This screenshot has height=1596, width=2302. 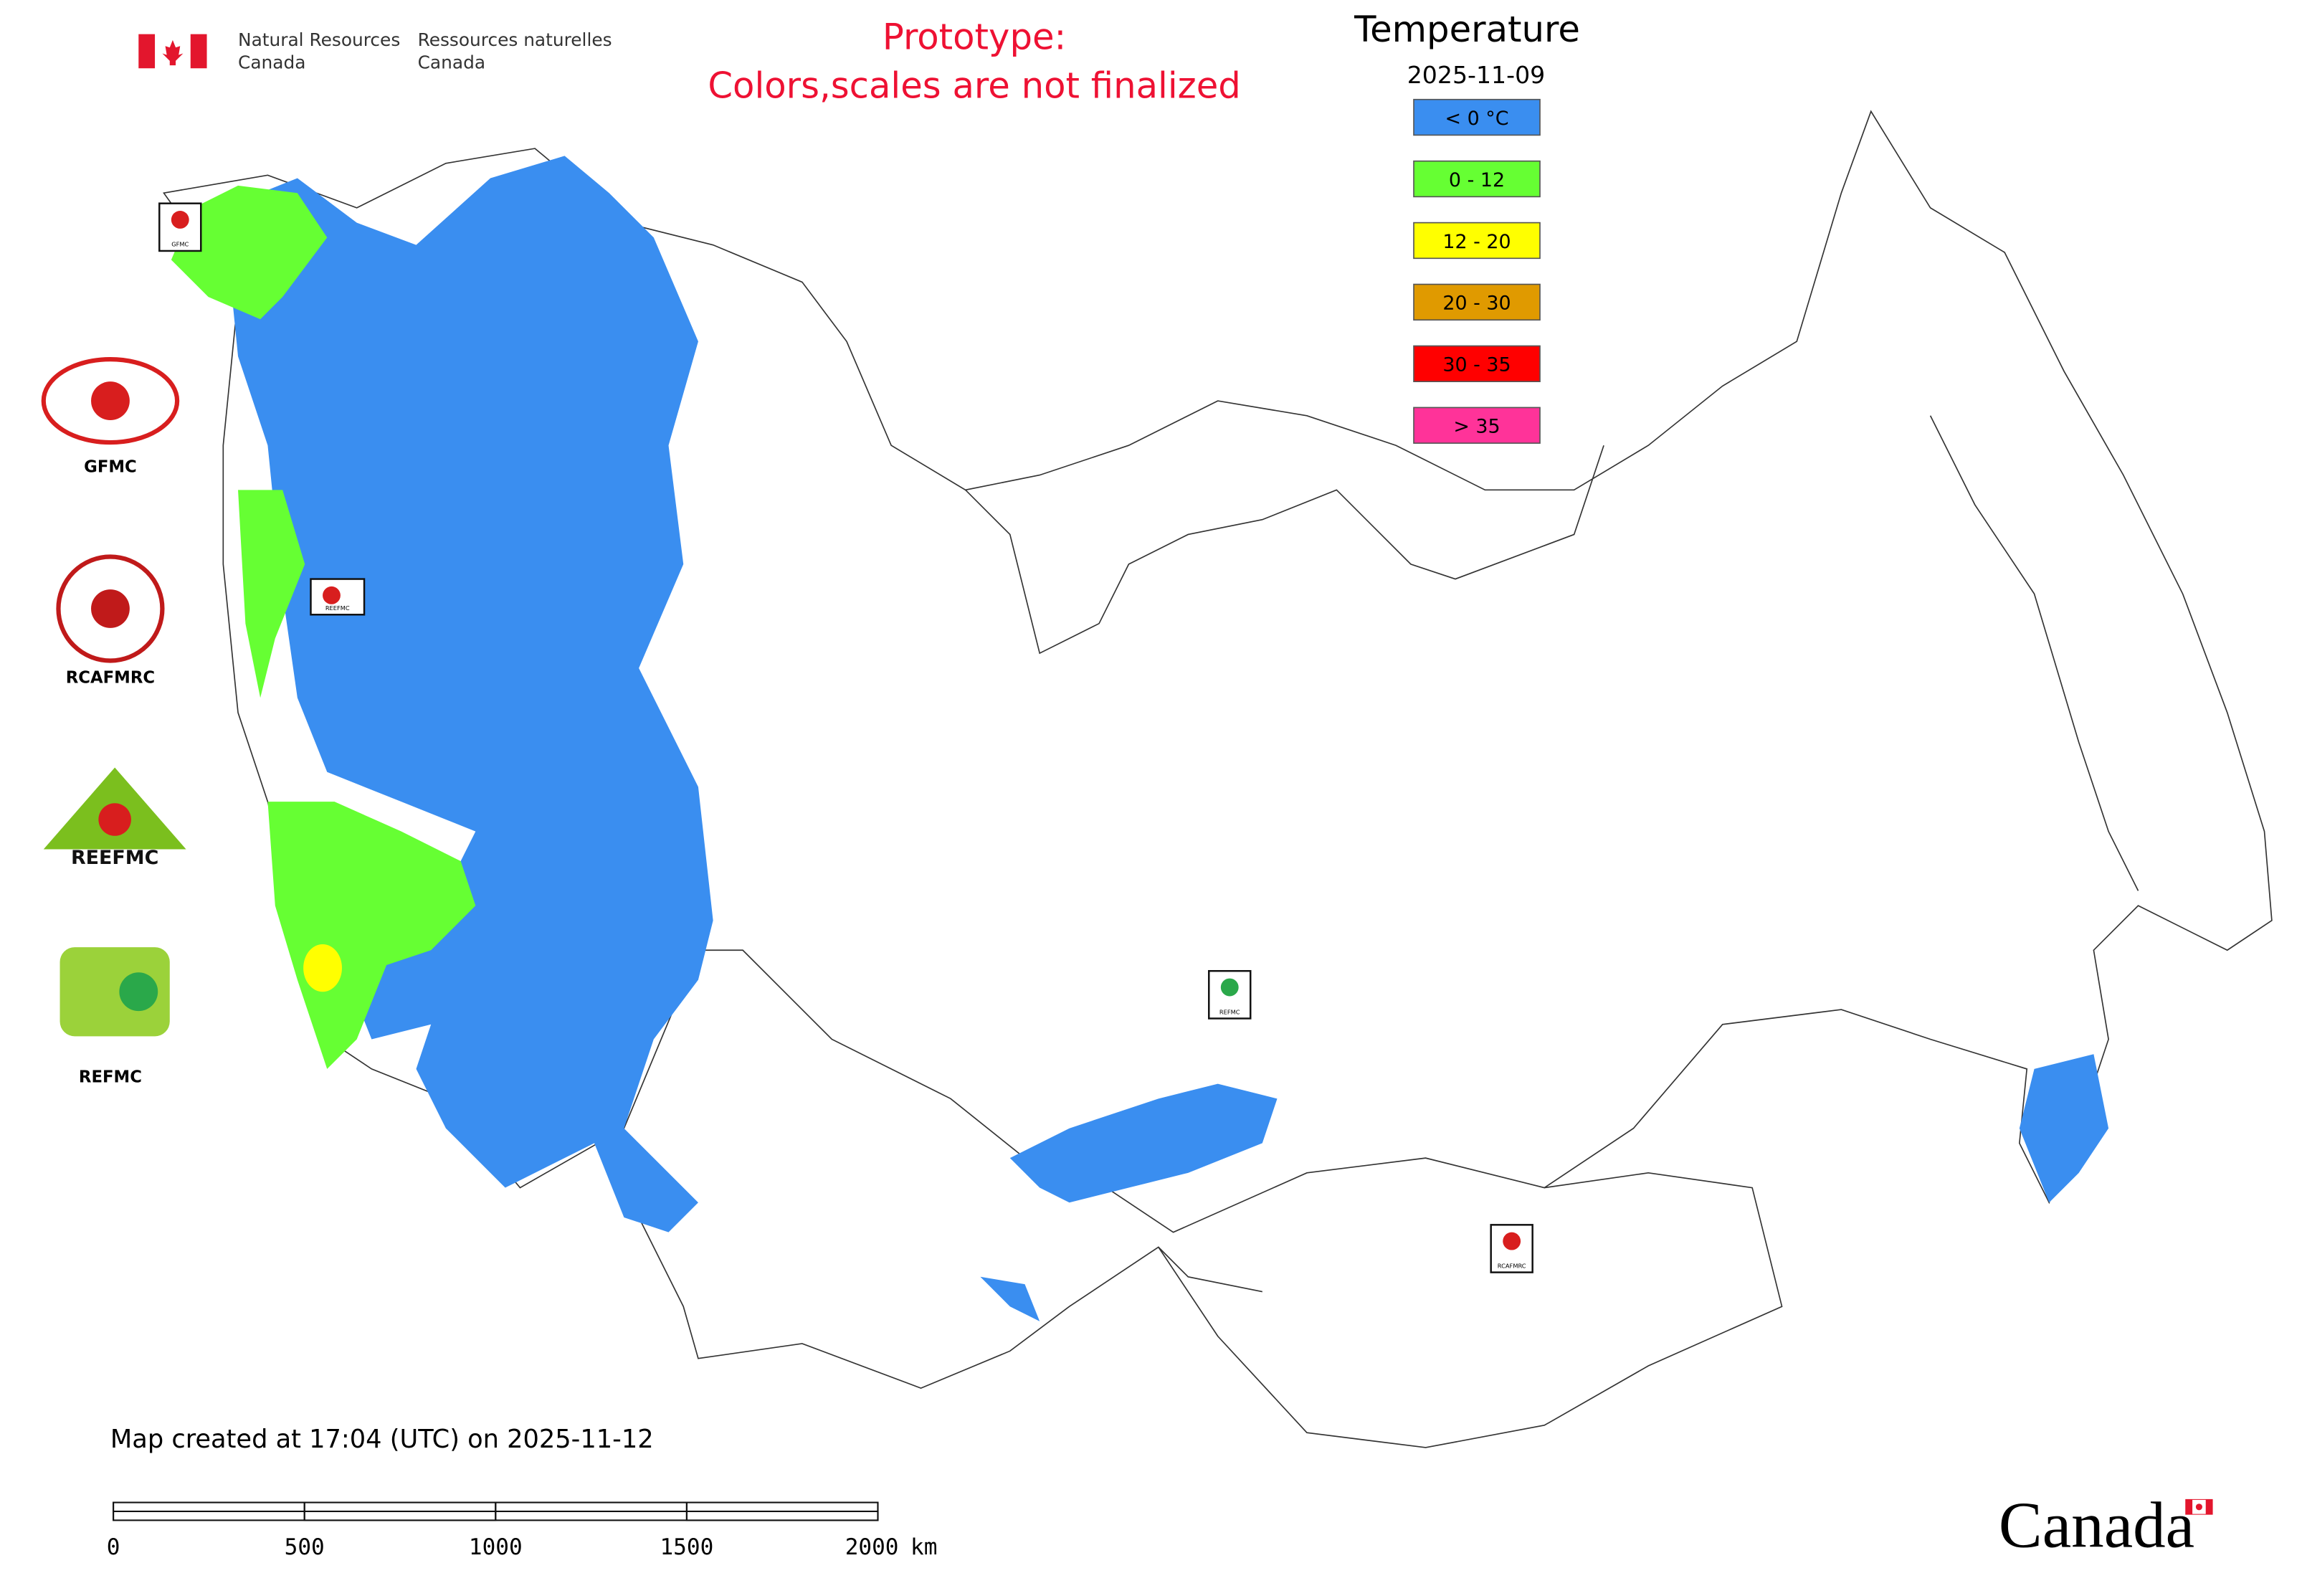 What do you see at coordinates (2097, 1525) in the screenshot?
I see `canada-wordmark: Canada` at bounding box center [2097, 1525].